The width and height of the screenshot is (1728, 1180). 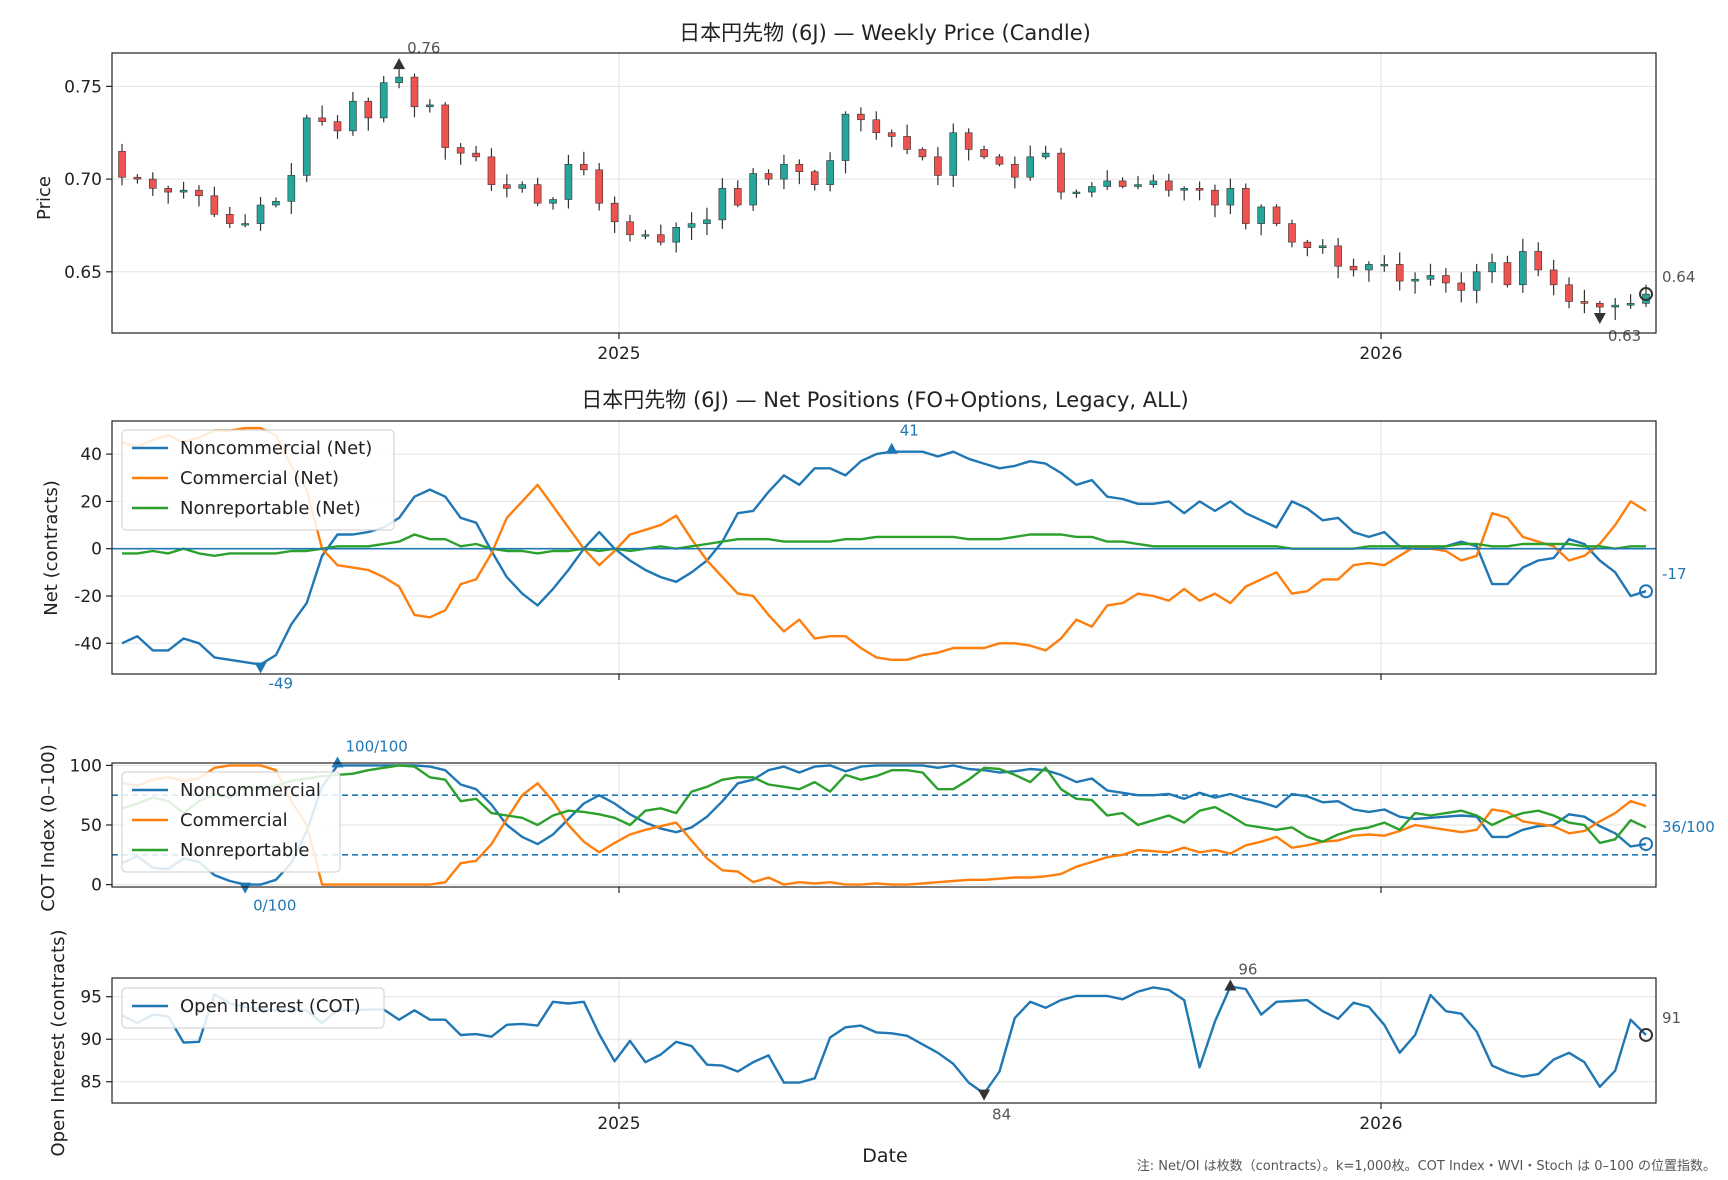 I want to click on cot-ytick-label: 50, so click(x=91, y=826).